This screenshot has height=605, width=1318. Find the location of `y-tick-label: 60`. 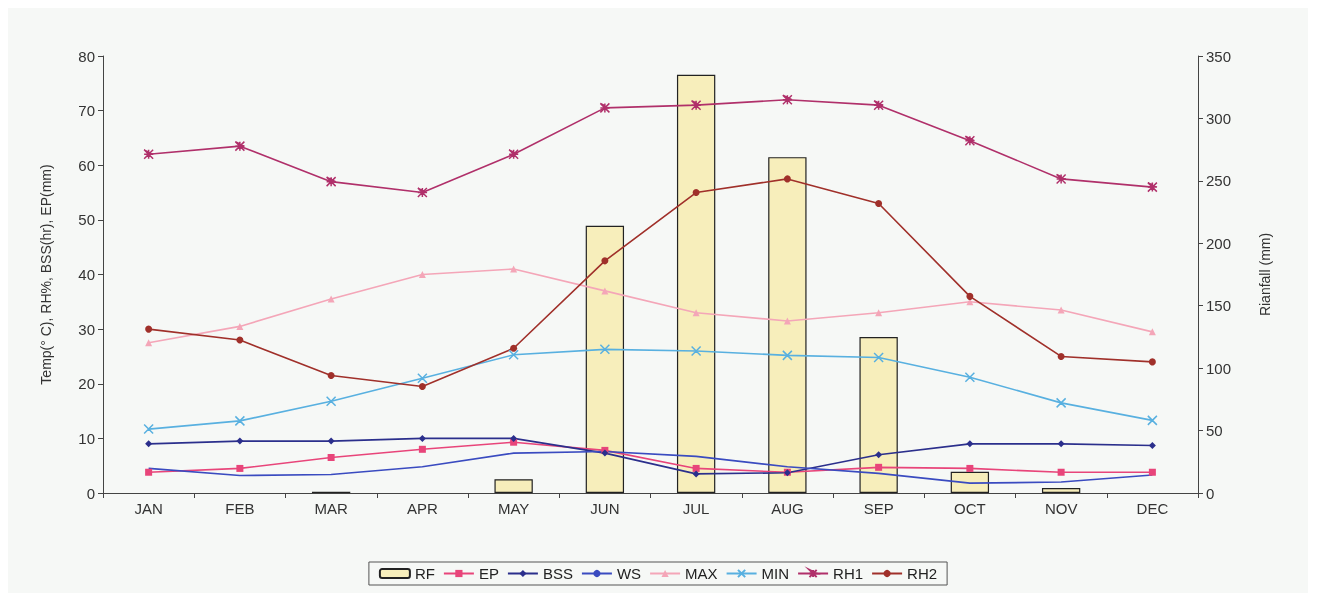

y-tick-label: 60 is located at coordinates (86, 165).